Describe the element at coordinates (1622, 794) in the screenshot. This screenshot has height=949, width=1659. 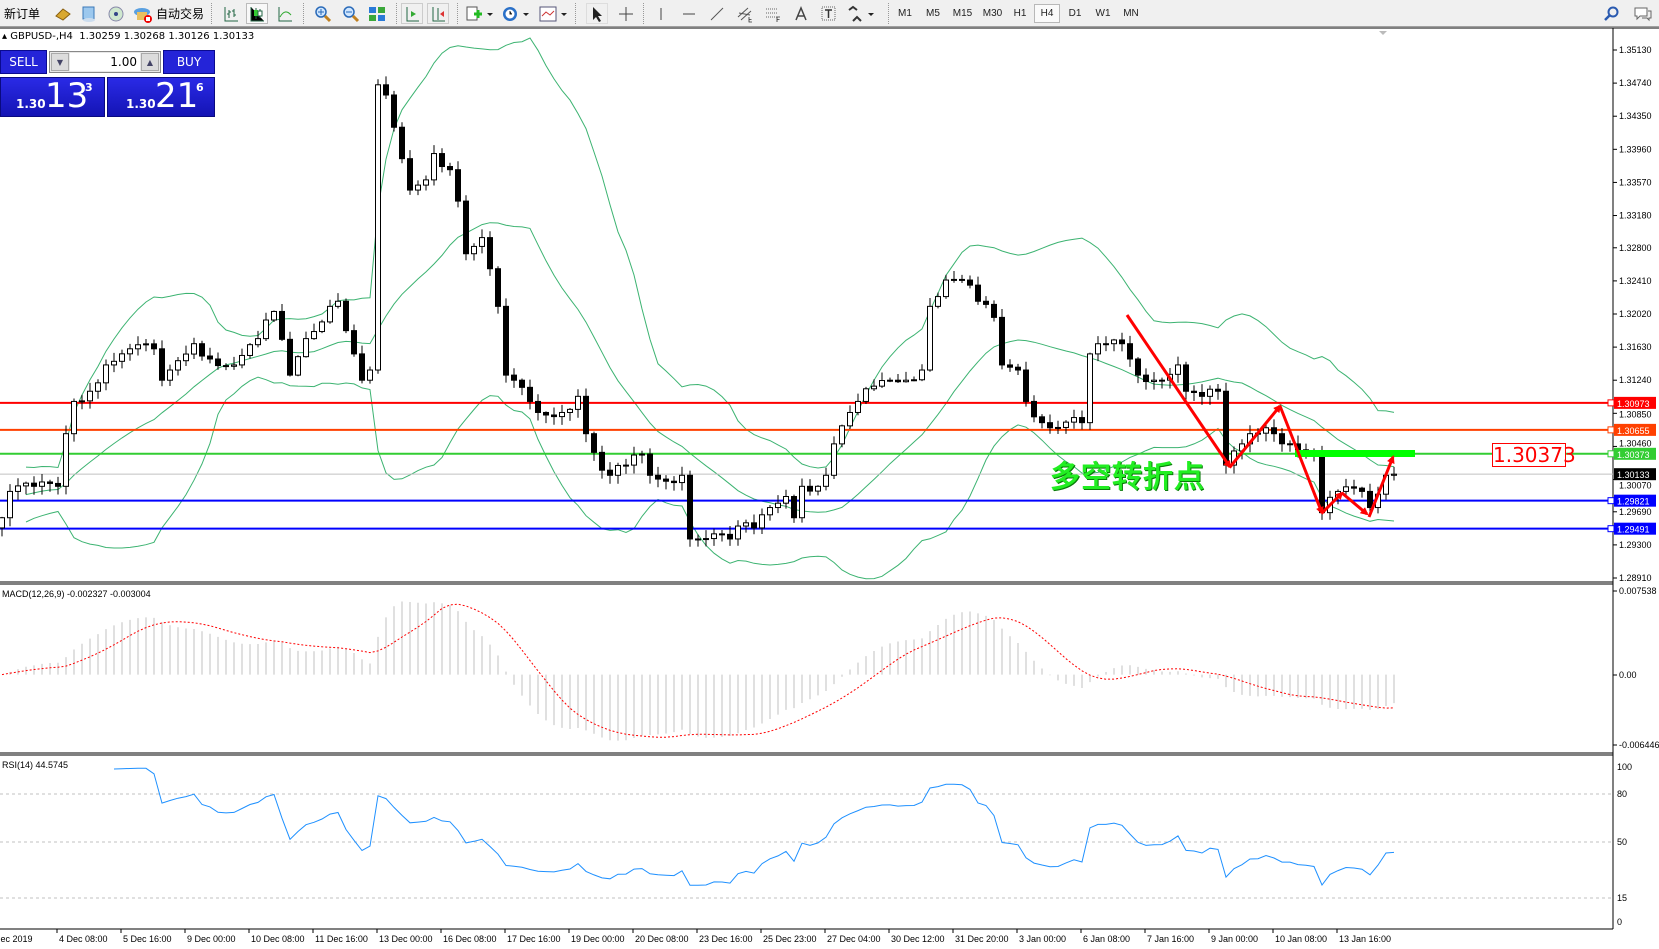
I see `rsi-tick-label: 80` at that location.